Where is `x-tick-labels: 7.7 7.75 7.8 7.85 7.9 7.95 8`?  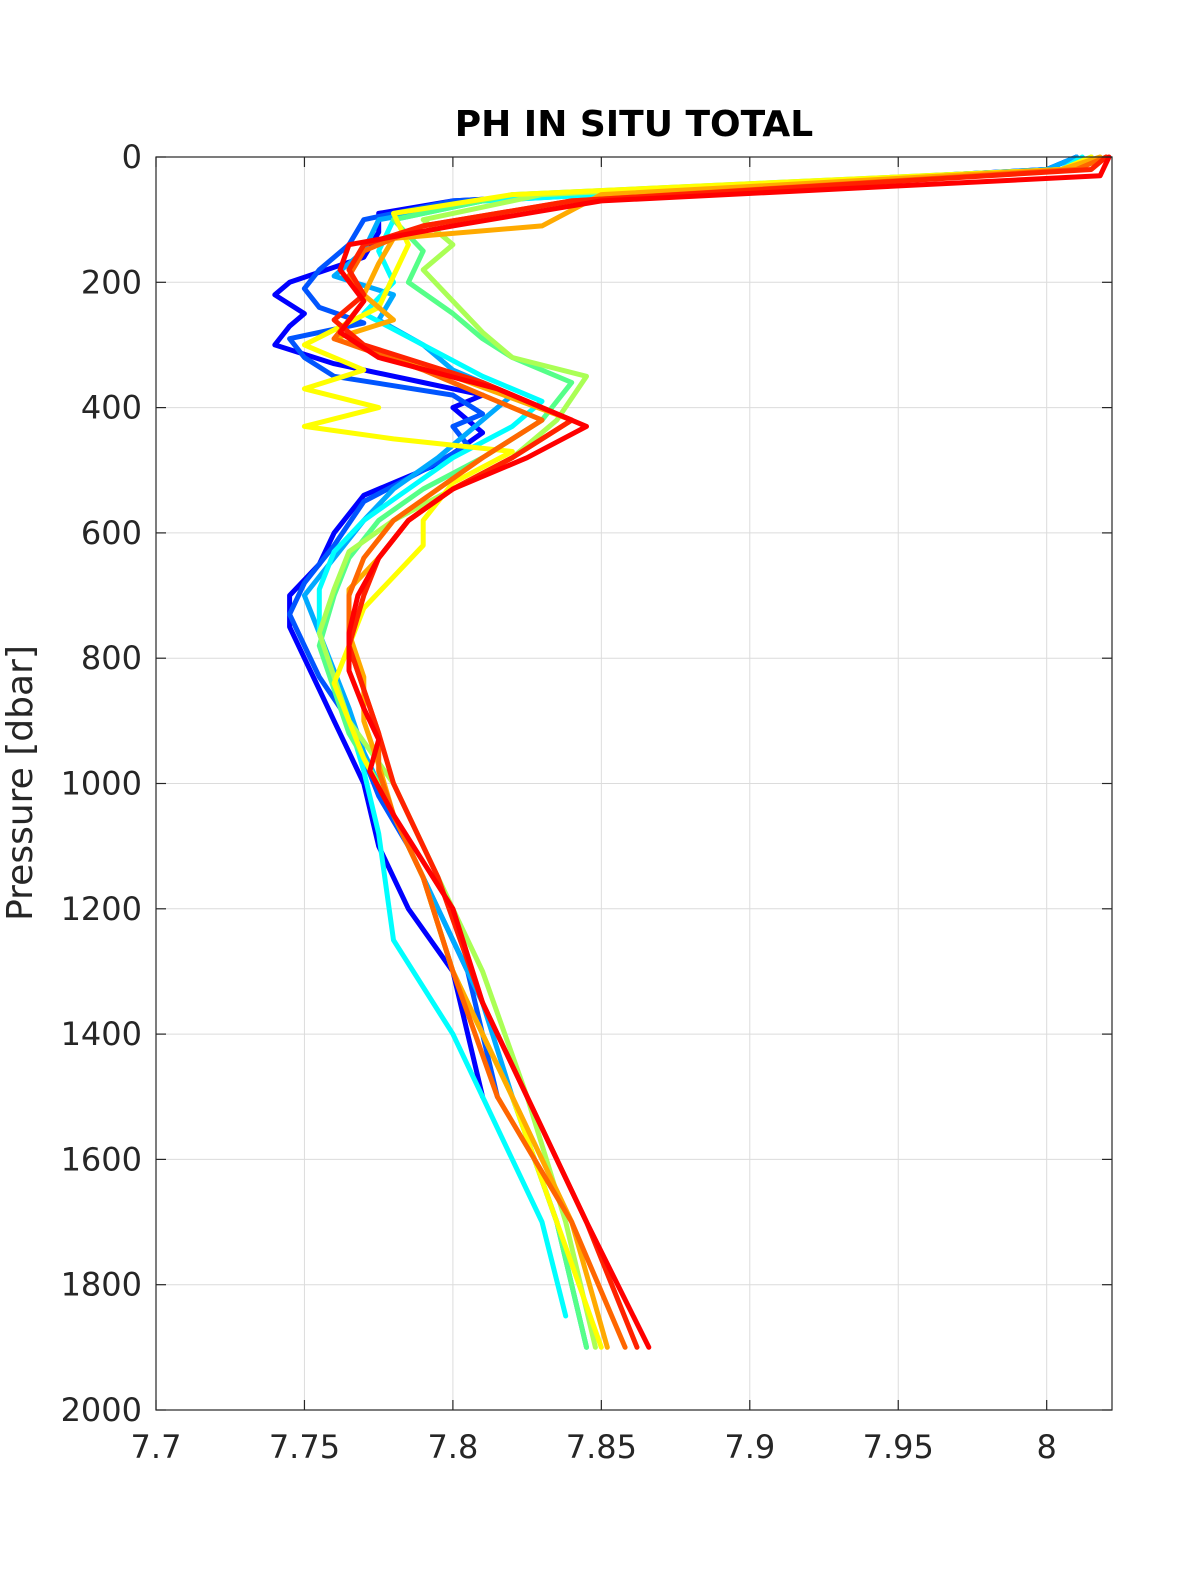 x-tick-labels: 7.7 7.75 7.8 7.85 7.9 7.95 8 is located at coordinates (594, 1447).